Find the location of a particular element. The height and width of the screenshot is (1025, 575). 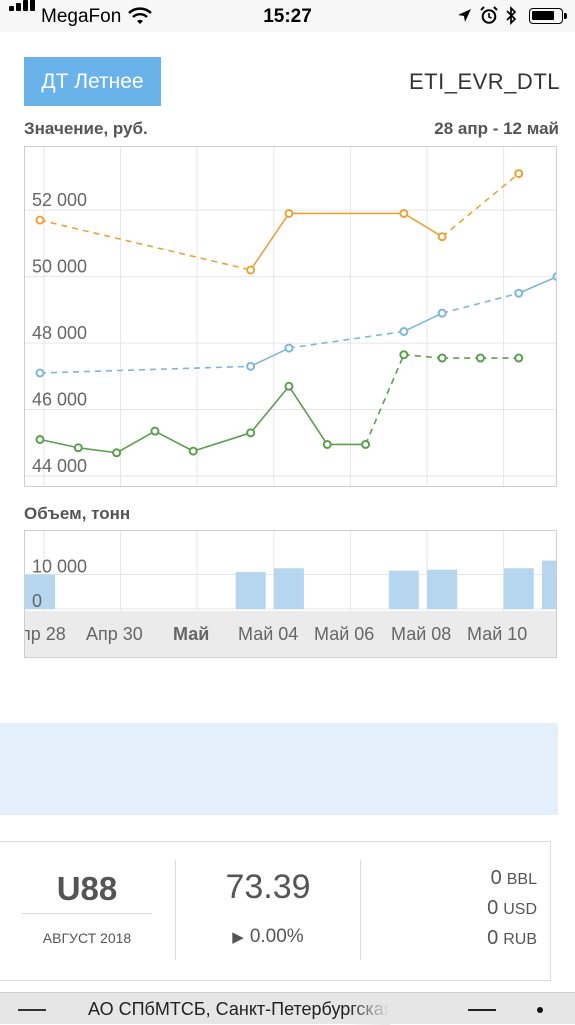

volume-bbl: 0 BBL is located at coordinates (513, 878).